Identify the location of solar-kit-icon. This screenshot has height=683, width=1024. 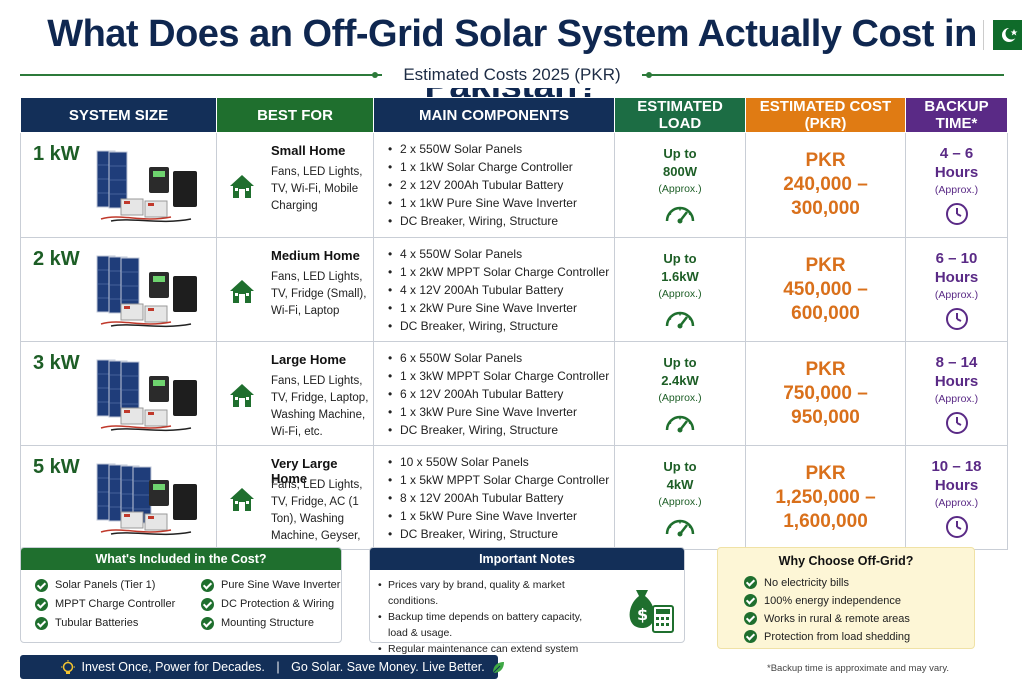
(146, 291).